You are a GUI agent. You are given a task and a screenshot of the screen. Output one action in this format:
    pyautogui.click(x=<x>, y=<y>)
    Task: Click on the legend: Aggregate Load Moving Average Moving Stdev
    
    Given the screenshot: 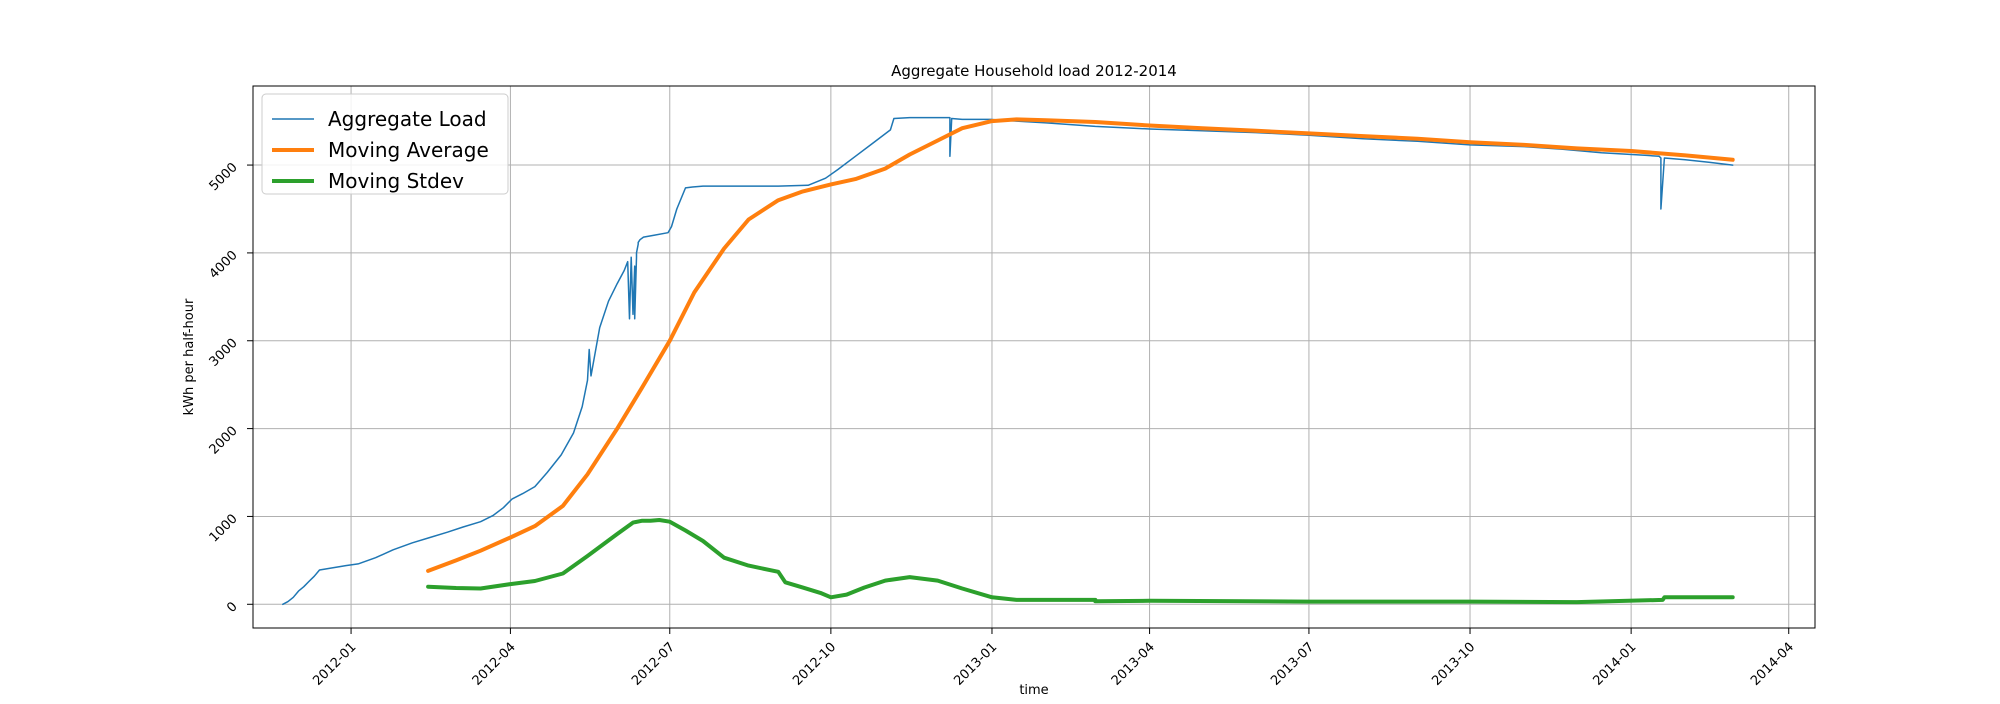 What is the action you would take?
    pyautogui.click(x=385, y=144)
    